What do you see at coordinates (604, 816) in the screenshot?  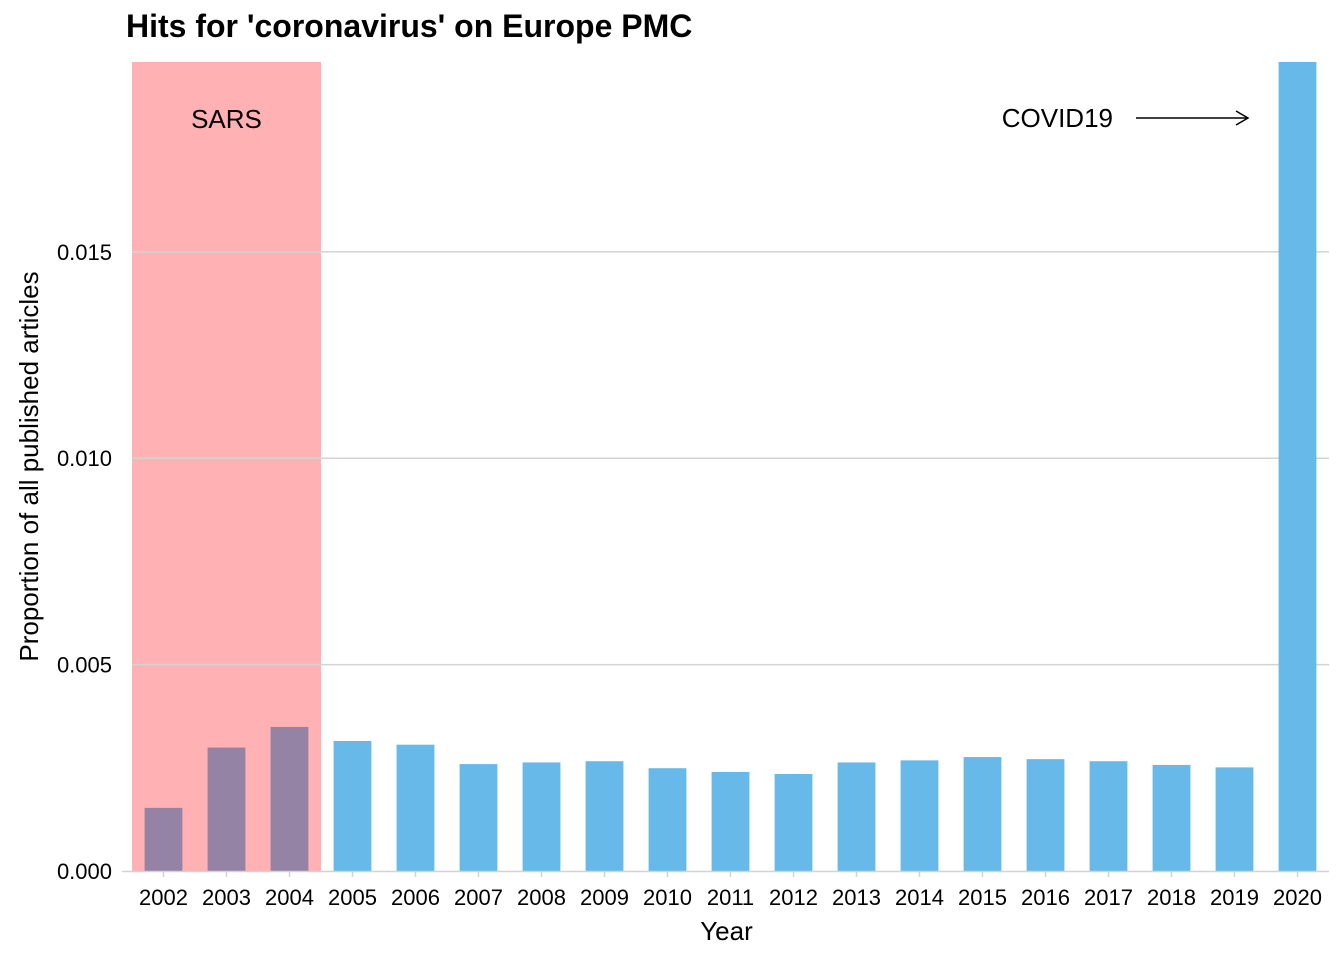 I see `bar-2009` at bounding box center [604, 816].